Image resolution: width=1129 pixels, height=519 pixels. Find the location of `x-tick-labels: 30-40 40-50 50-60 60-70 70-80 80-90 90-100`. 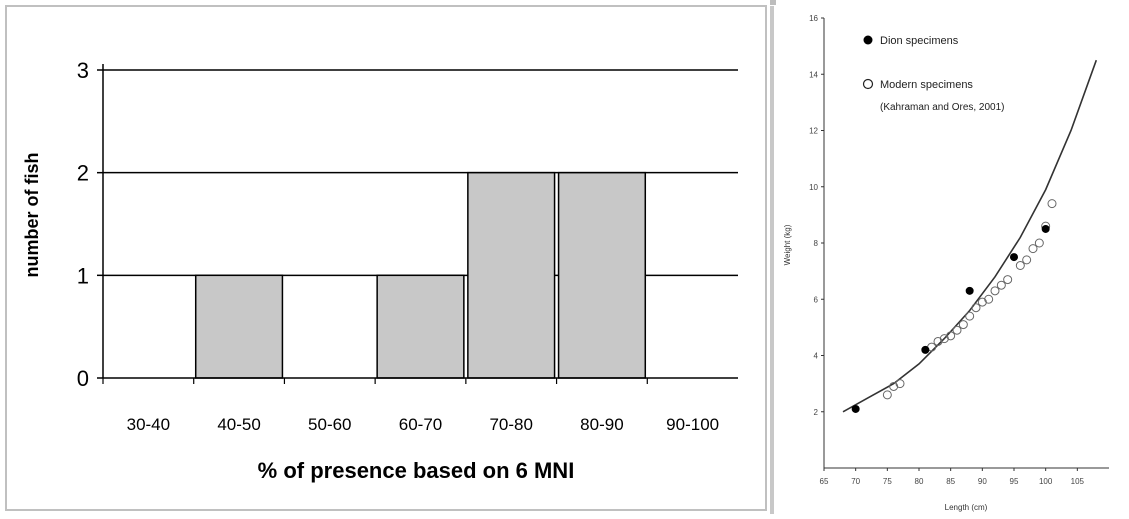

x-tick-labels: 30-40 40-50 50-60 60-70 70-80 80-90 90-100 is located at coordinates (423, 424).